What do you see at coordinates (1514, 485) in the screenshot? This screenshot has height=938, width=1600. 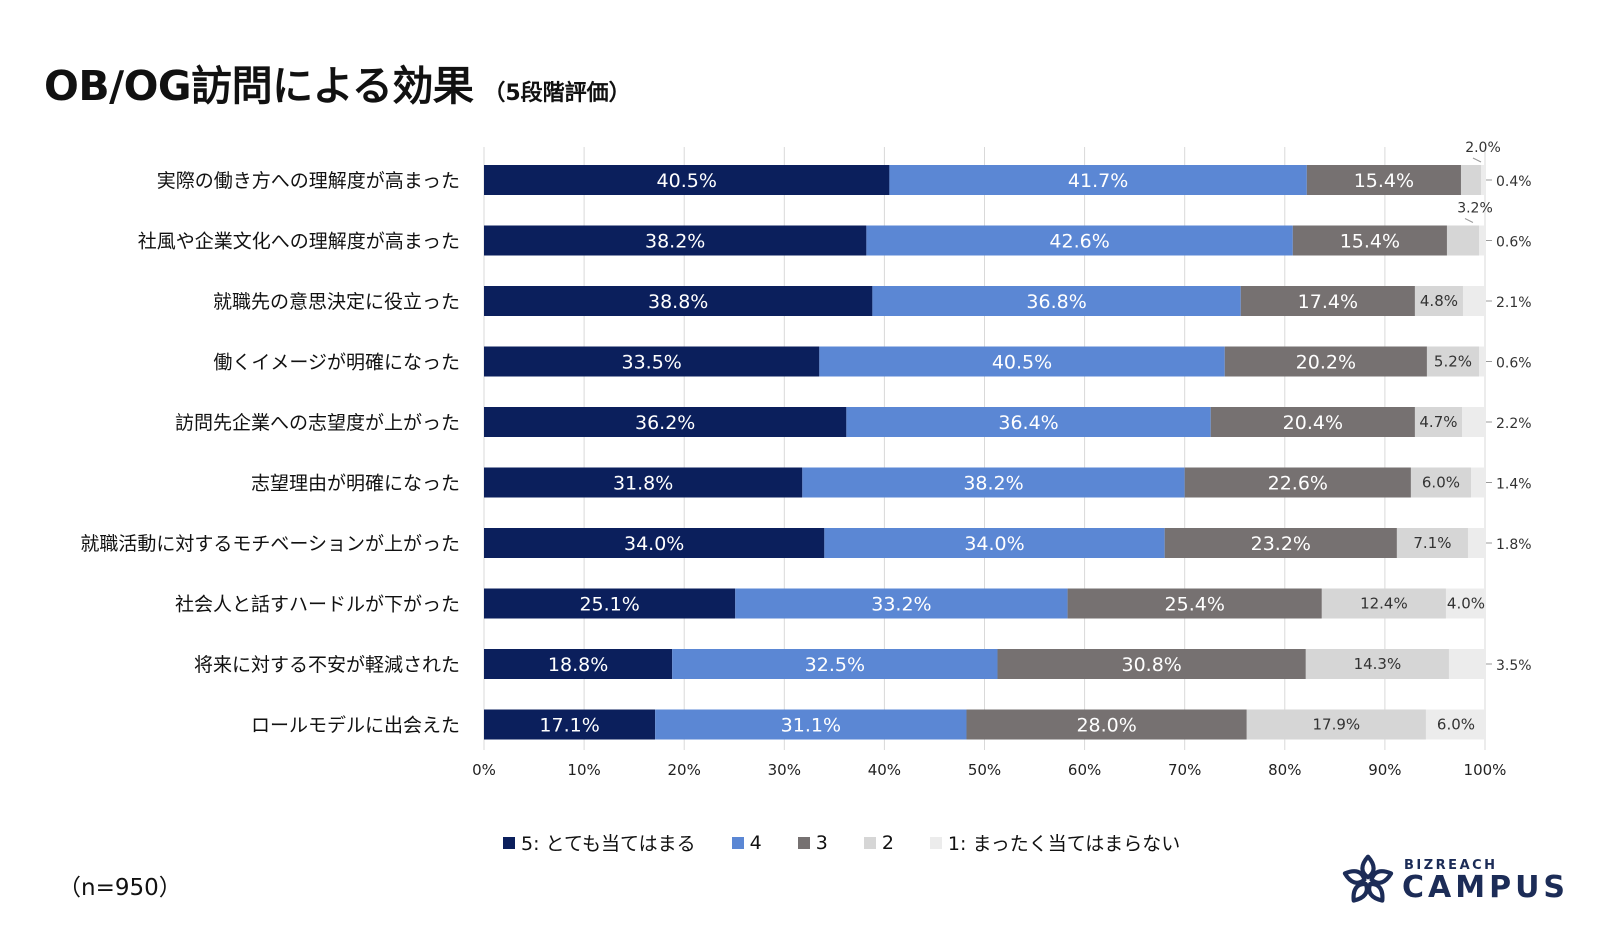 I see `data-label: 1.4%` at bounding box center [1514, 485].